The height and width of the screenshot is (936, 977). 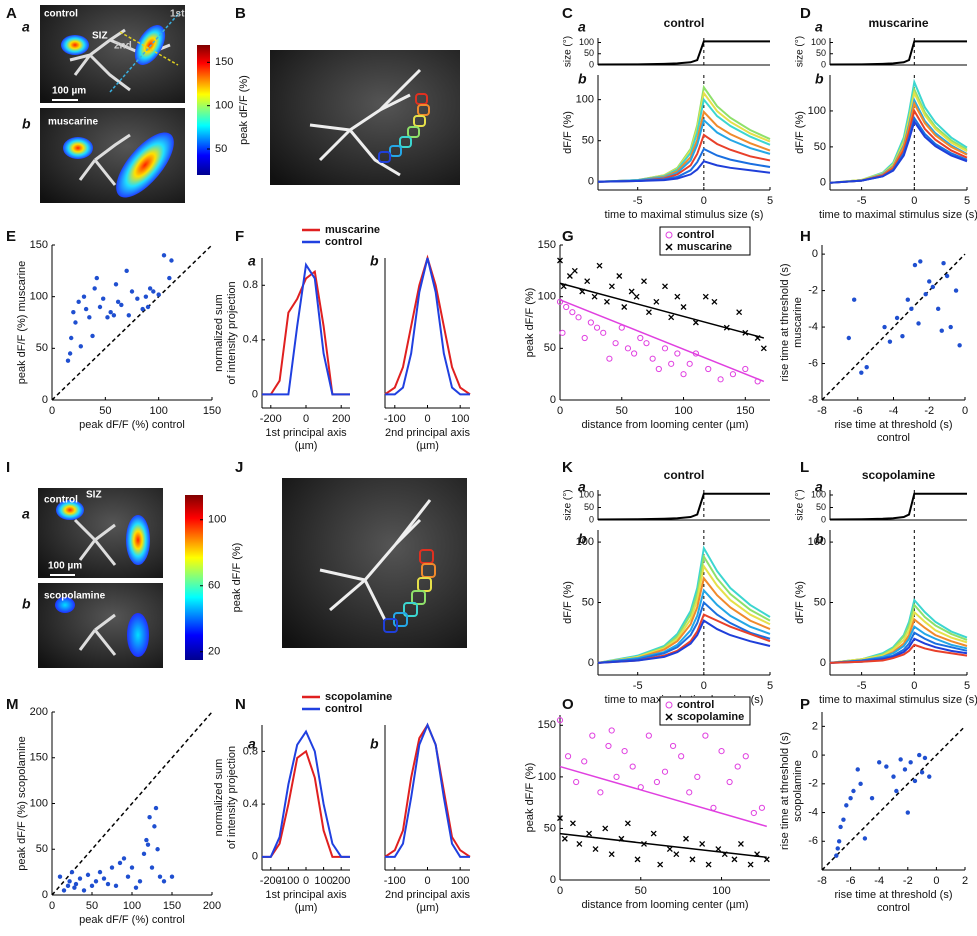 What do you see at coordinates (568, 504) in the screenshot?
I see `axis-label: size (°)` at bounding box center [568, 504].